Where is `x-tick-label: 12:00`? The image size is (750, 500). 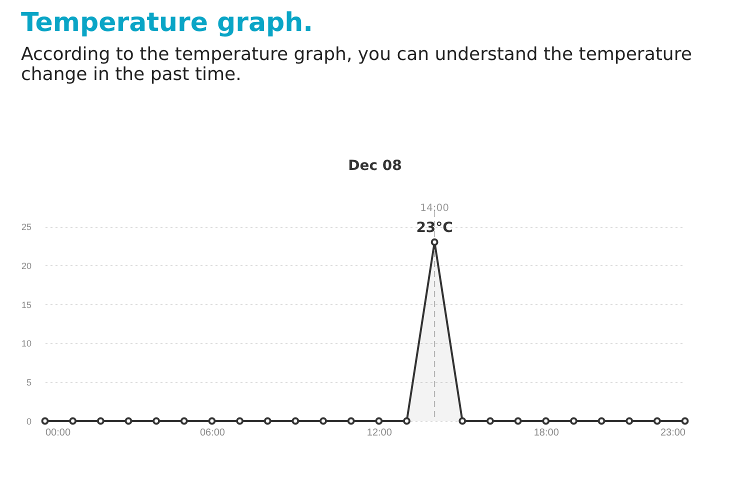 x-tick-label: 12:00 is located at coordinates (379, 433).